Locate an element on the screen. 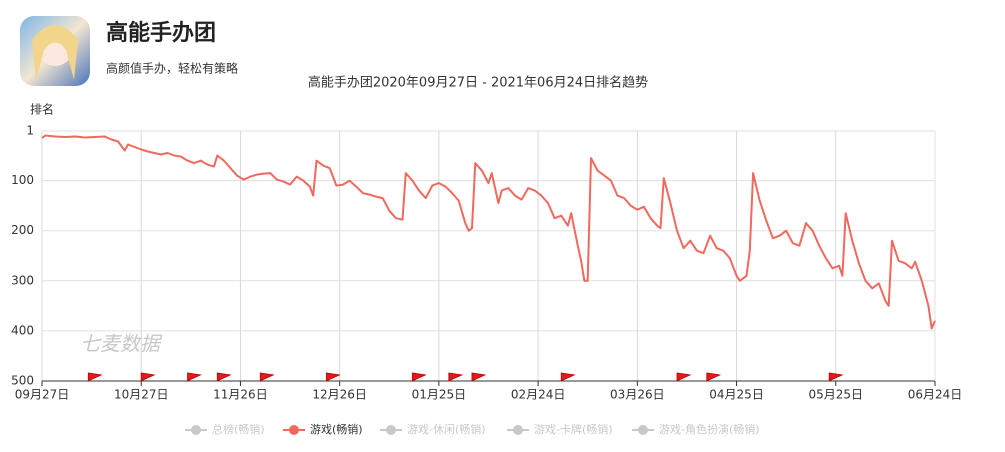 This screenshot has width=1005, height=452. y-tick-label: 200 is located at coordinates (22, 230).